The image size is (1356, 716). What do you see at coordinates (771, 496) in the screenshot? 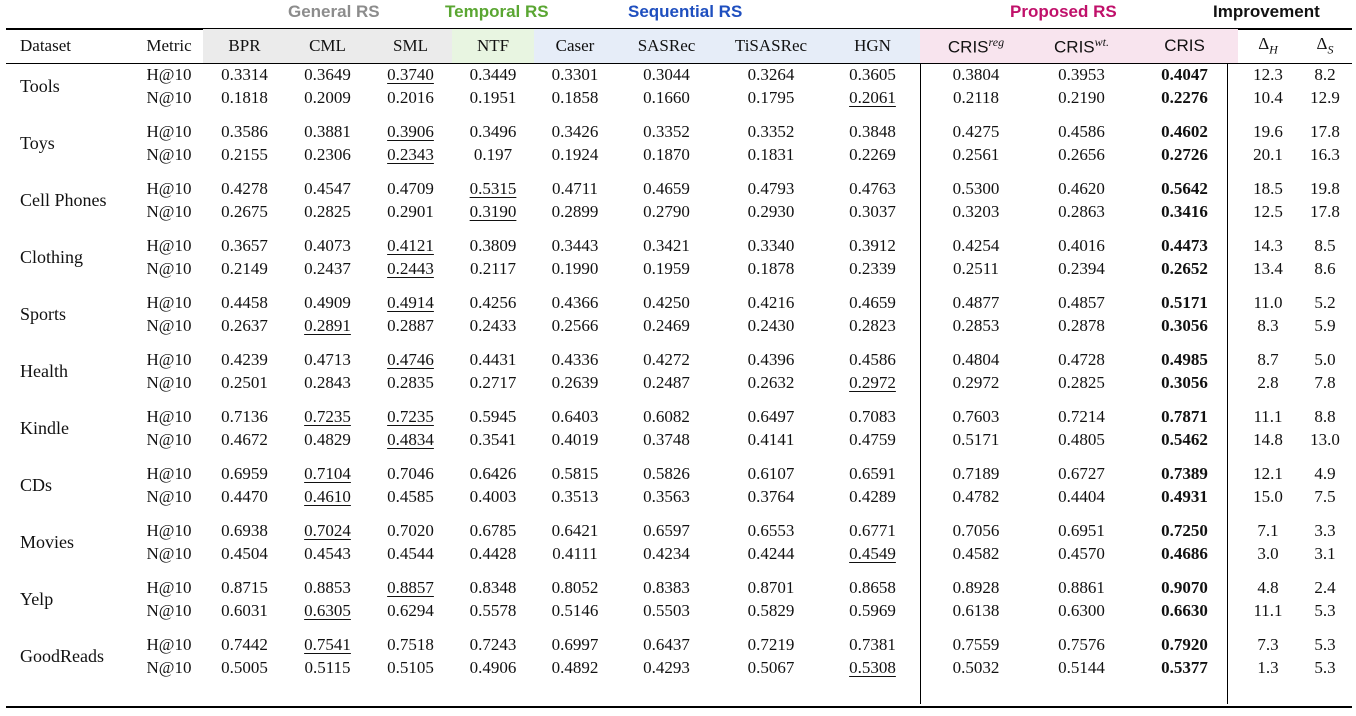
I see `value-text: 0.3764` at bounding box center [771, 496].